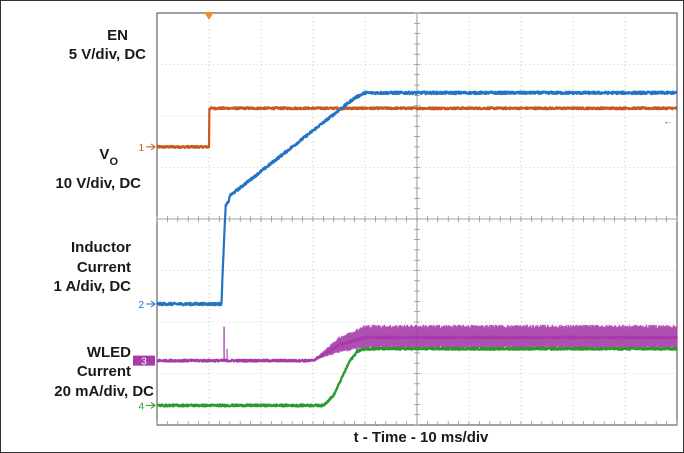  I want to click on x-axis-label: t - Time - 10 ms/div, so click(421, 437).